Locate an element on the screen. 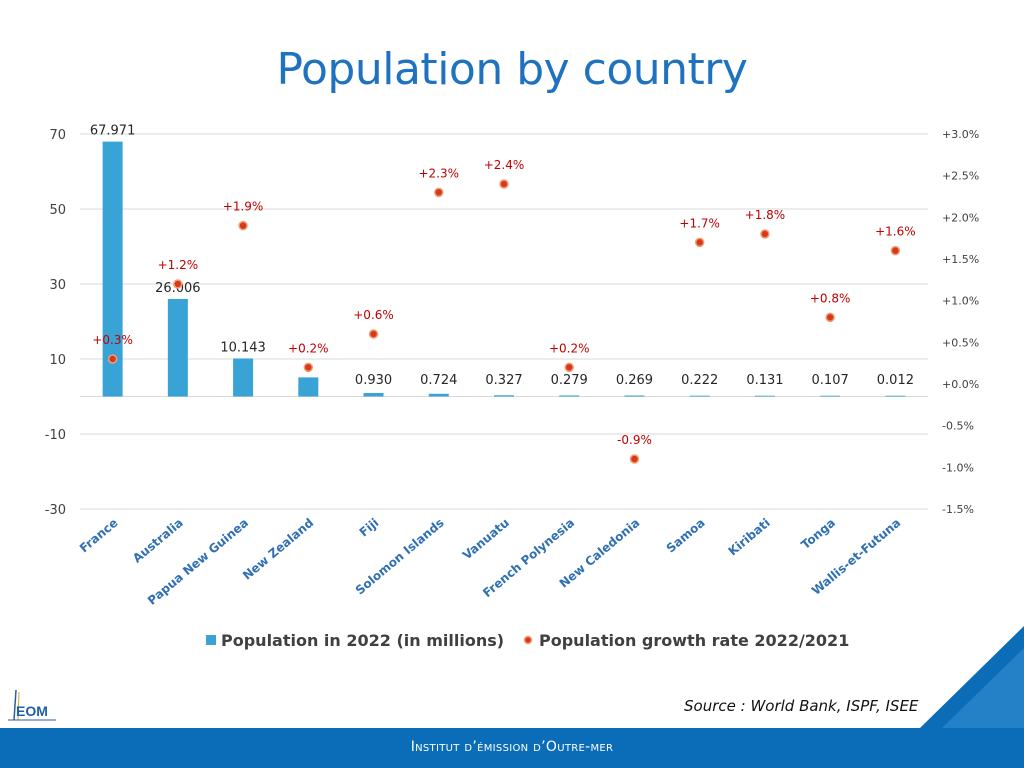 The height and width of the screenshot is (768, 1024). growth-value-label: +1.2% is located at coordinates (178, 265).